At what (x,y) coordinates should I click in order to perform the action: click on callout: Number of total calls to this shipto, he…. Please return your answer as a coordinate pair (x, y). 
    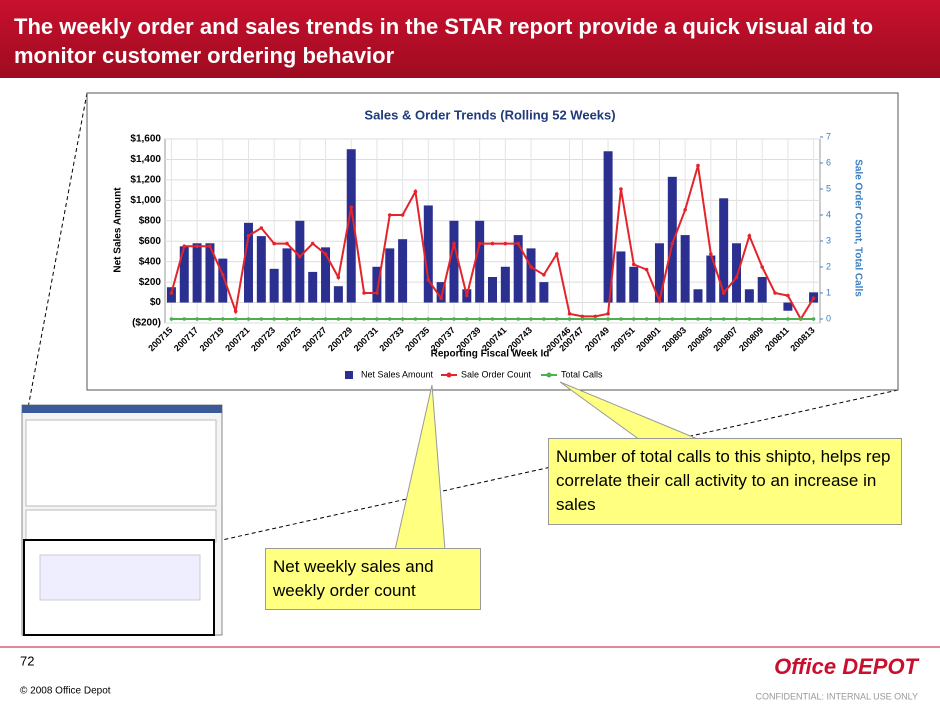
    Looking at the image, I should click on (725, 481).